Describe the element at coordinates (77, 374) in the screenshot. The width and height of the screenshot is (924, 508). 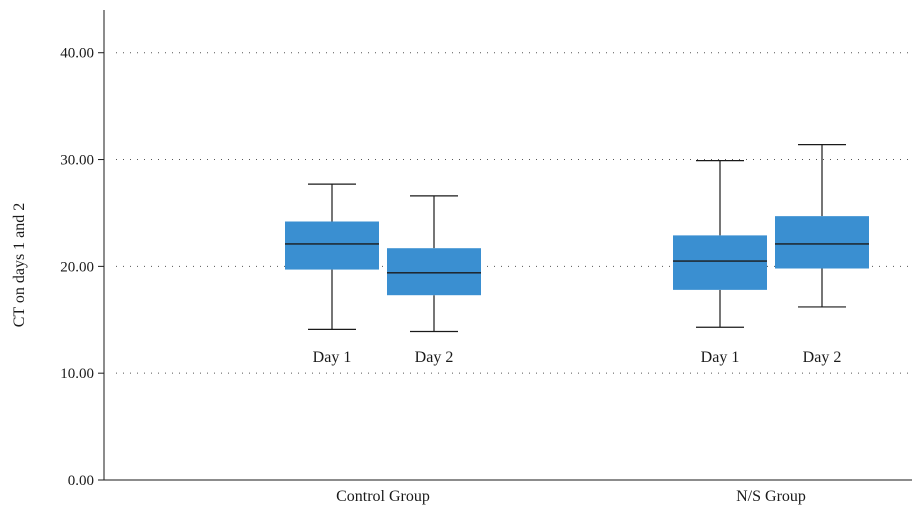
I see `y-tick-label: 10.00` at that location.